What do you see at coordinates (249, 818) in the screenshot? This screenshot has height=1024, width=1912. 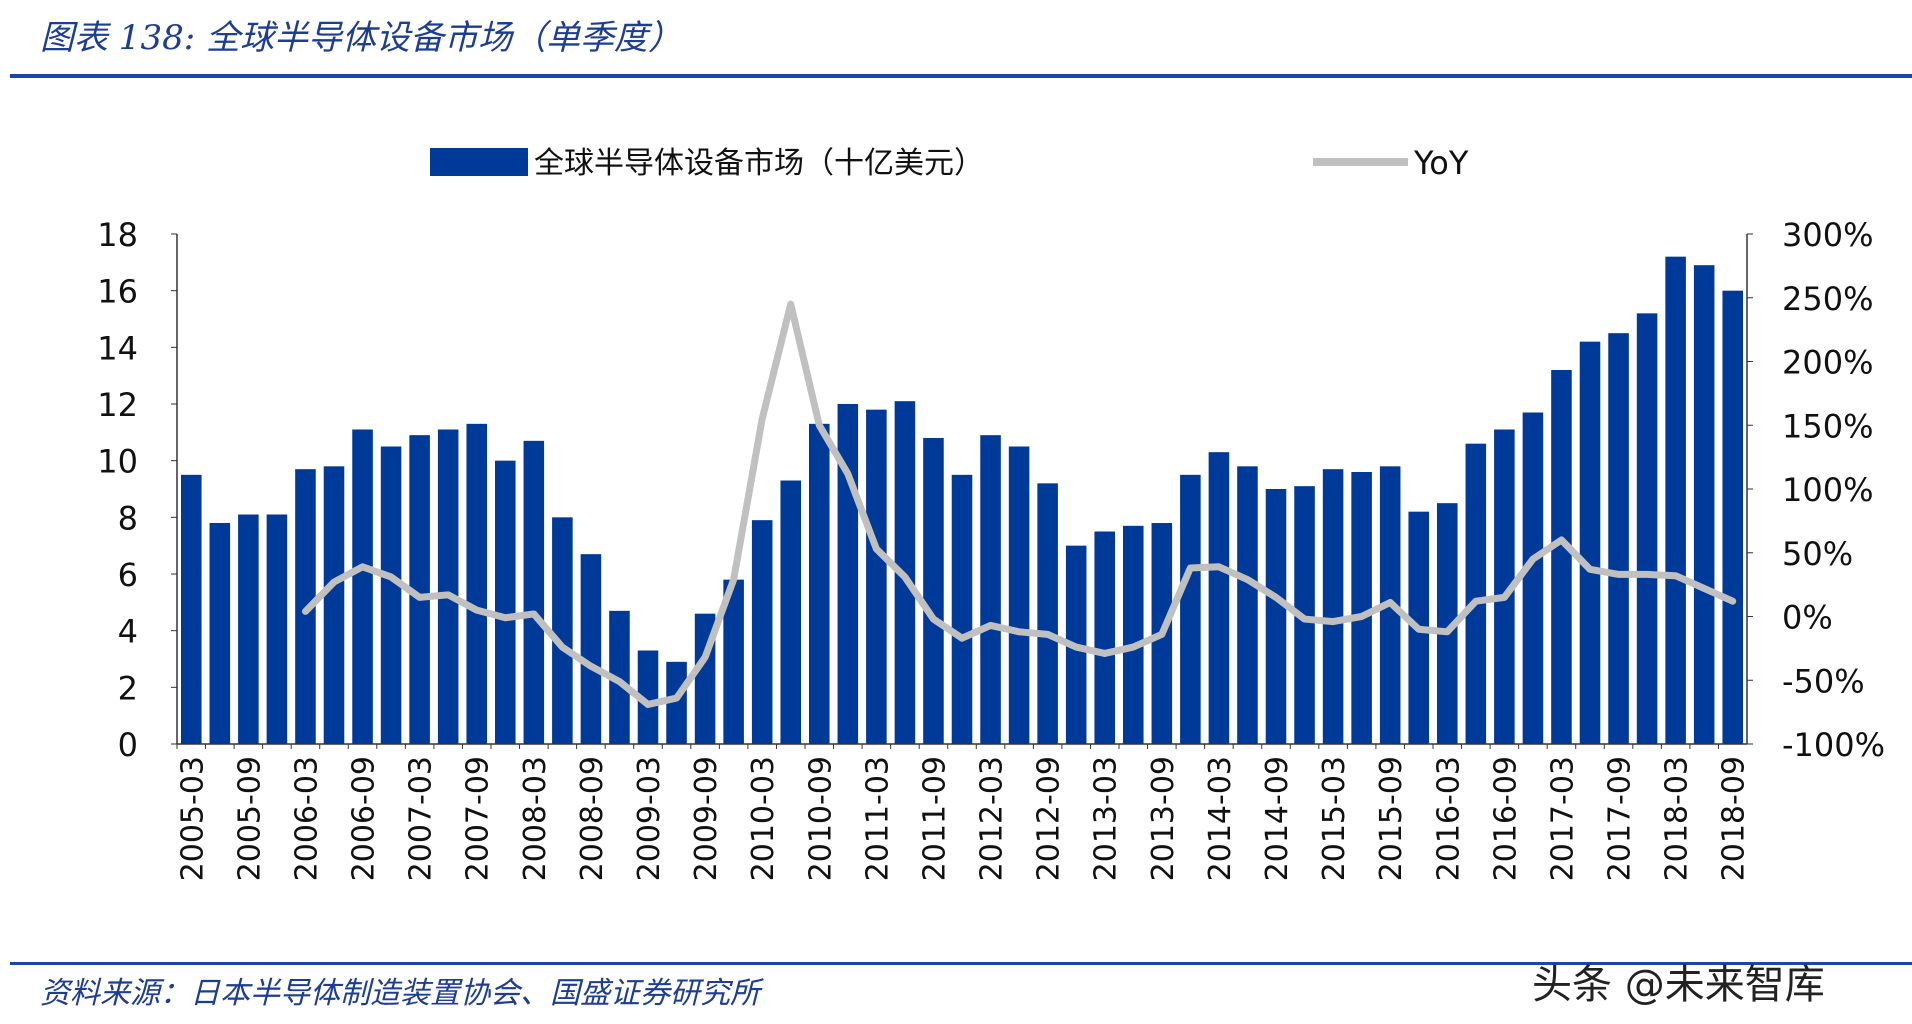 I see `x-tick-label: 2005-09` at bounding box center [249, 818].